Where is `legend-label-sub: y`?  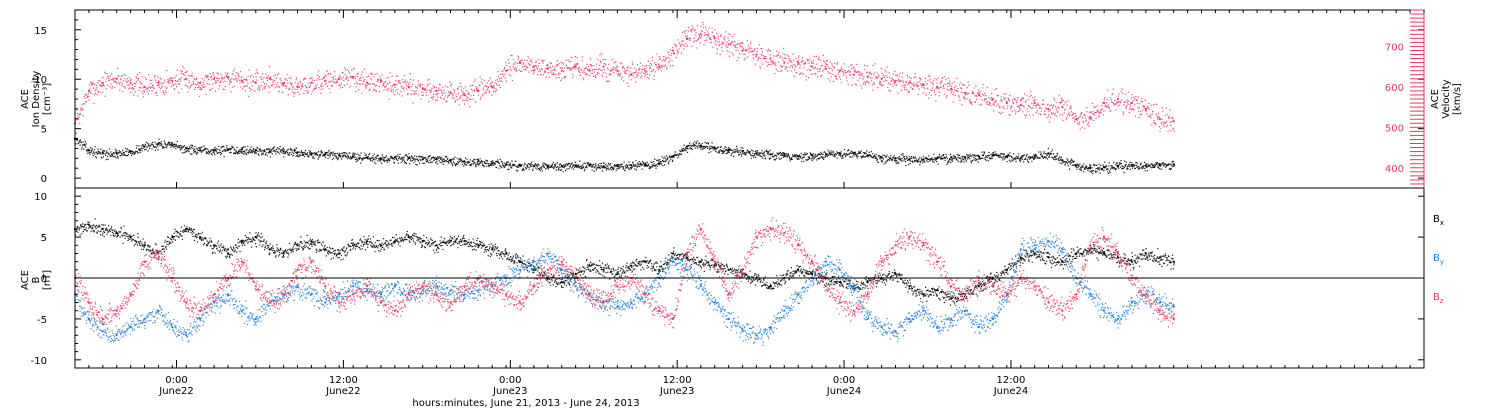 legend-label-sub: y is located at coordinates (1442, 262).